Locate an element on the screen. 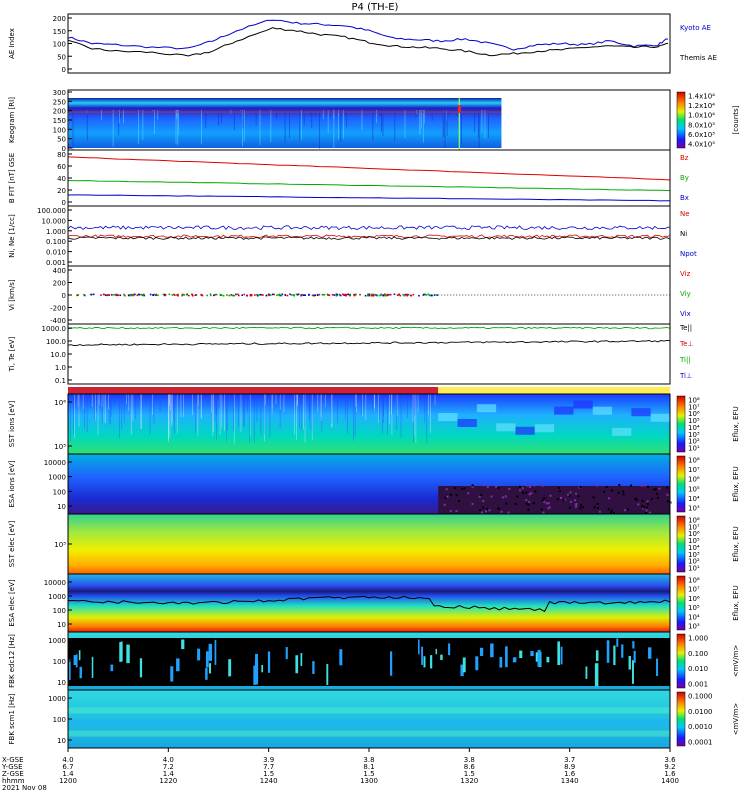 Image resolution: width=750 pixels, height=800 pixels. density-ytick-label: 10.000 is located at coordinates (54, 221).